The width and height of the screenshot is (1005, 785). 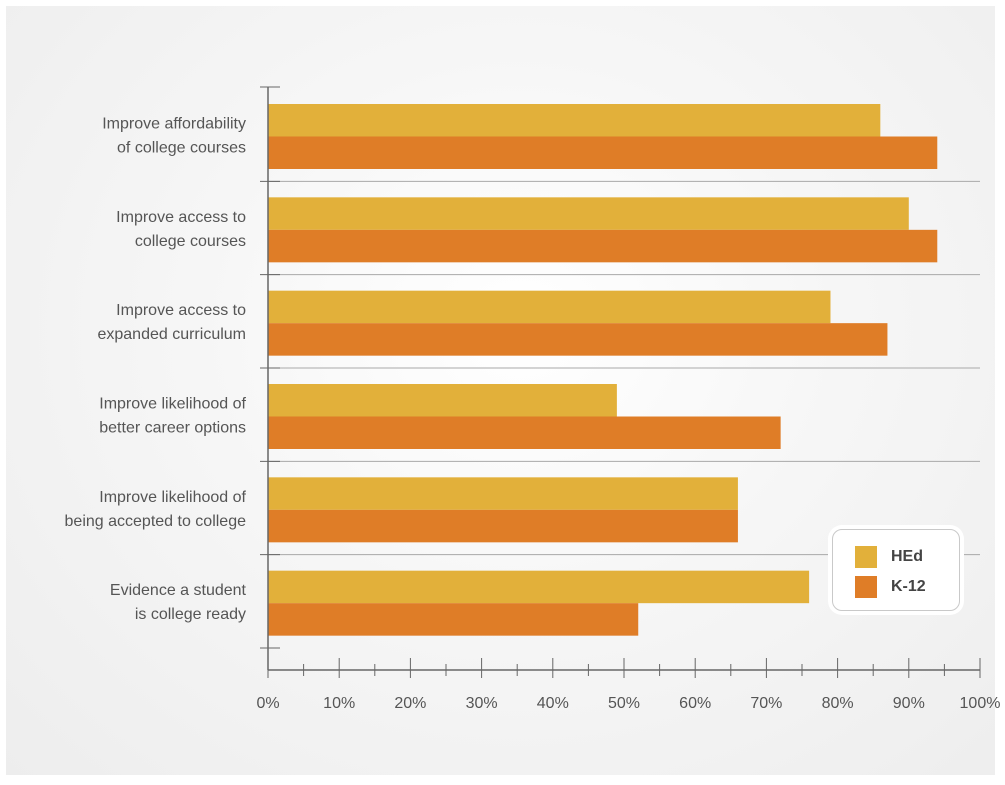 What do you see at coordinates (866, 557) in the screenshot?
I see `legend-swatch-hed` at bounding box center [866, 557].